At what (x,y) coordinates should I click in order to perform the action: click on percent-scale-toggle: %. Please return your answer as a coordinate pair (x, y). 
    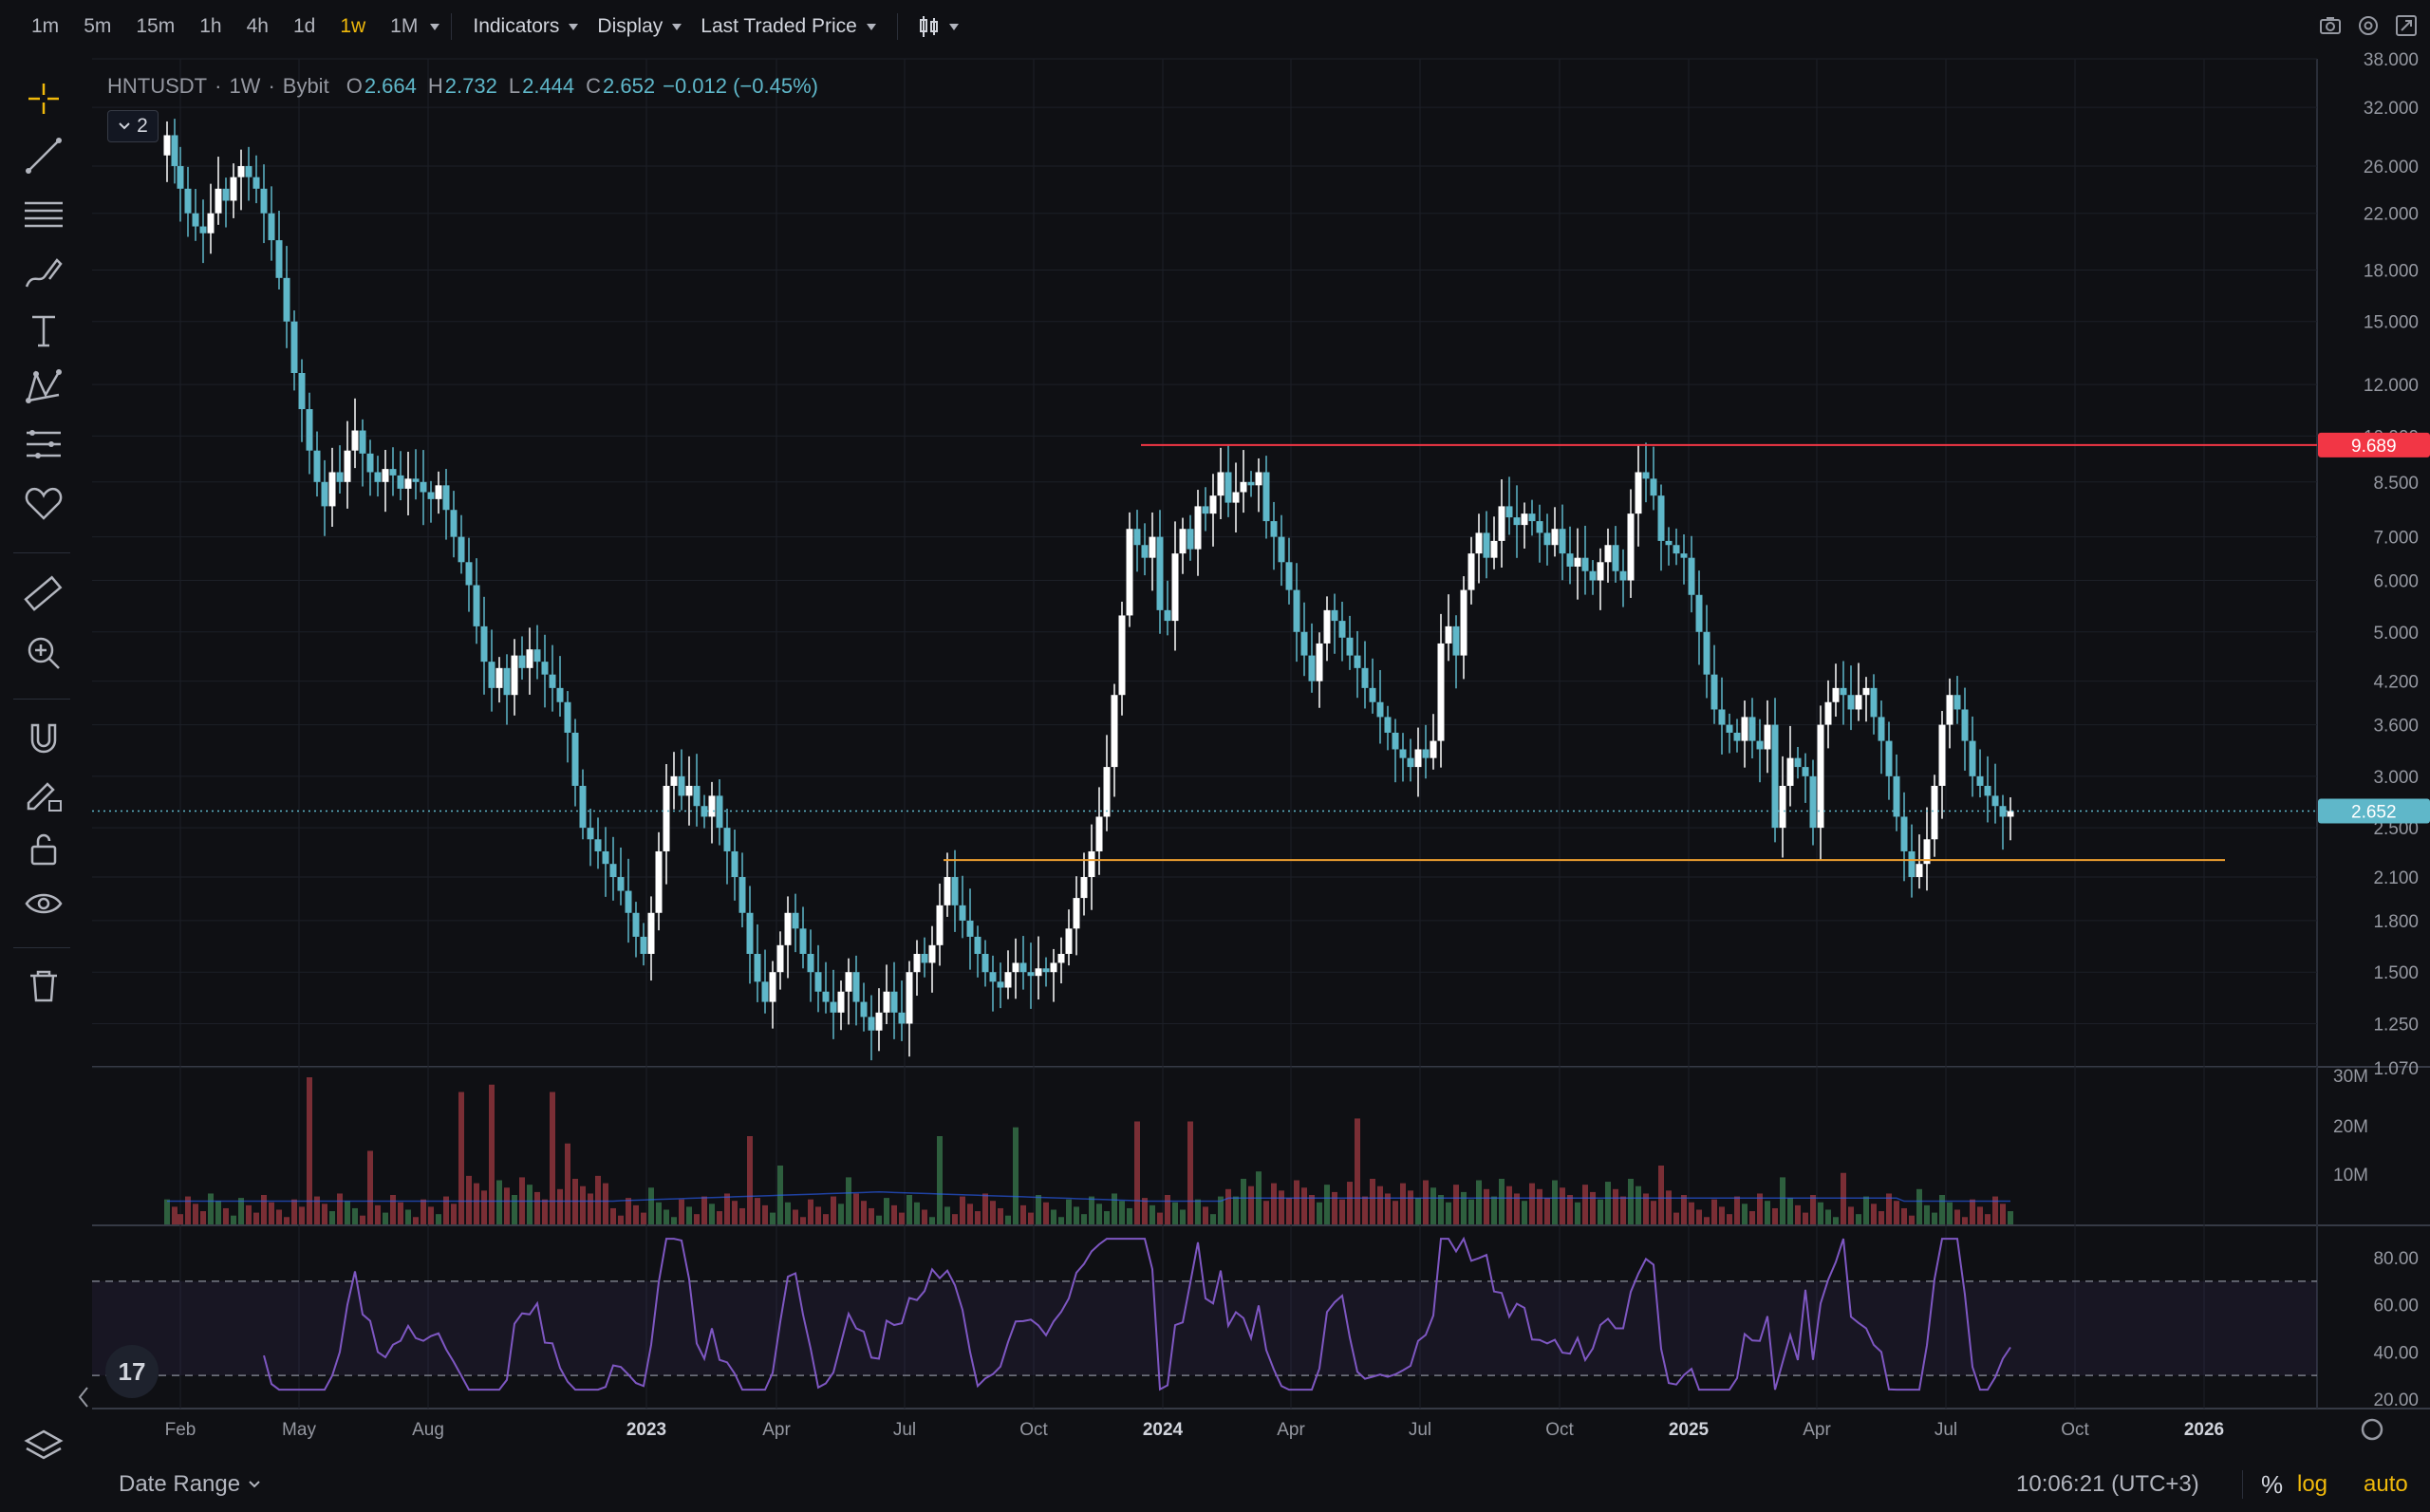
    Looking at the image, I should click on (2273, 1484).